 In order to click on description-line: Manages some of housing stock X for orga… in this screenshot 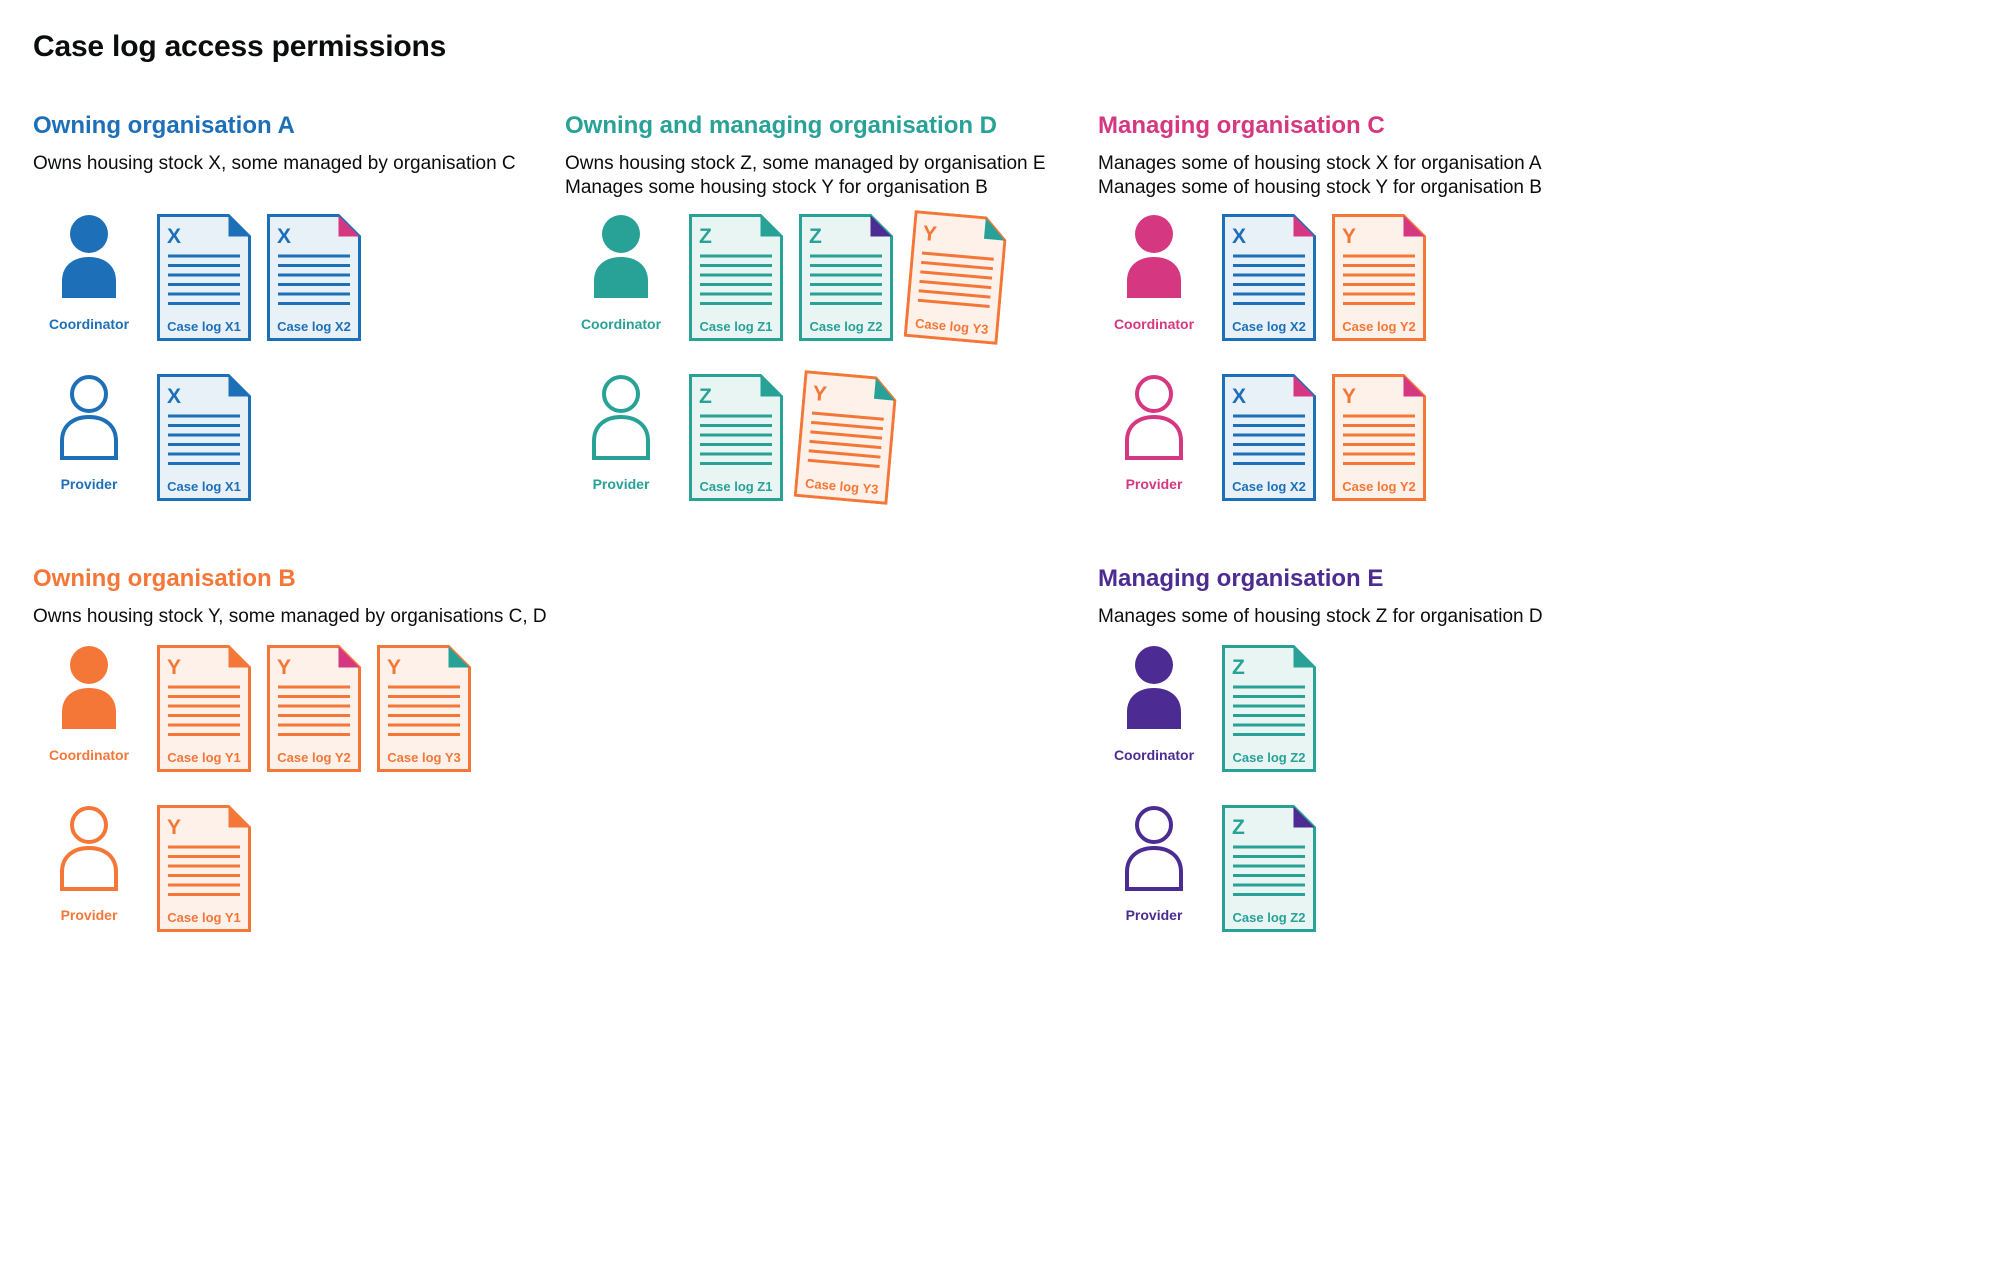, I will do `click(1320, 163)`.